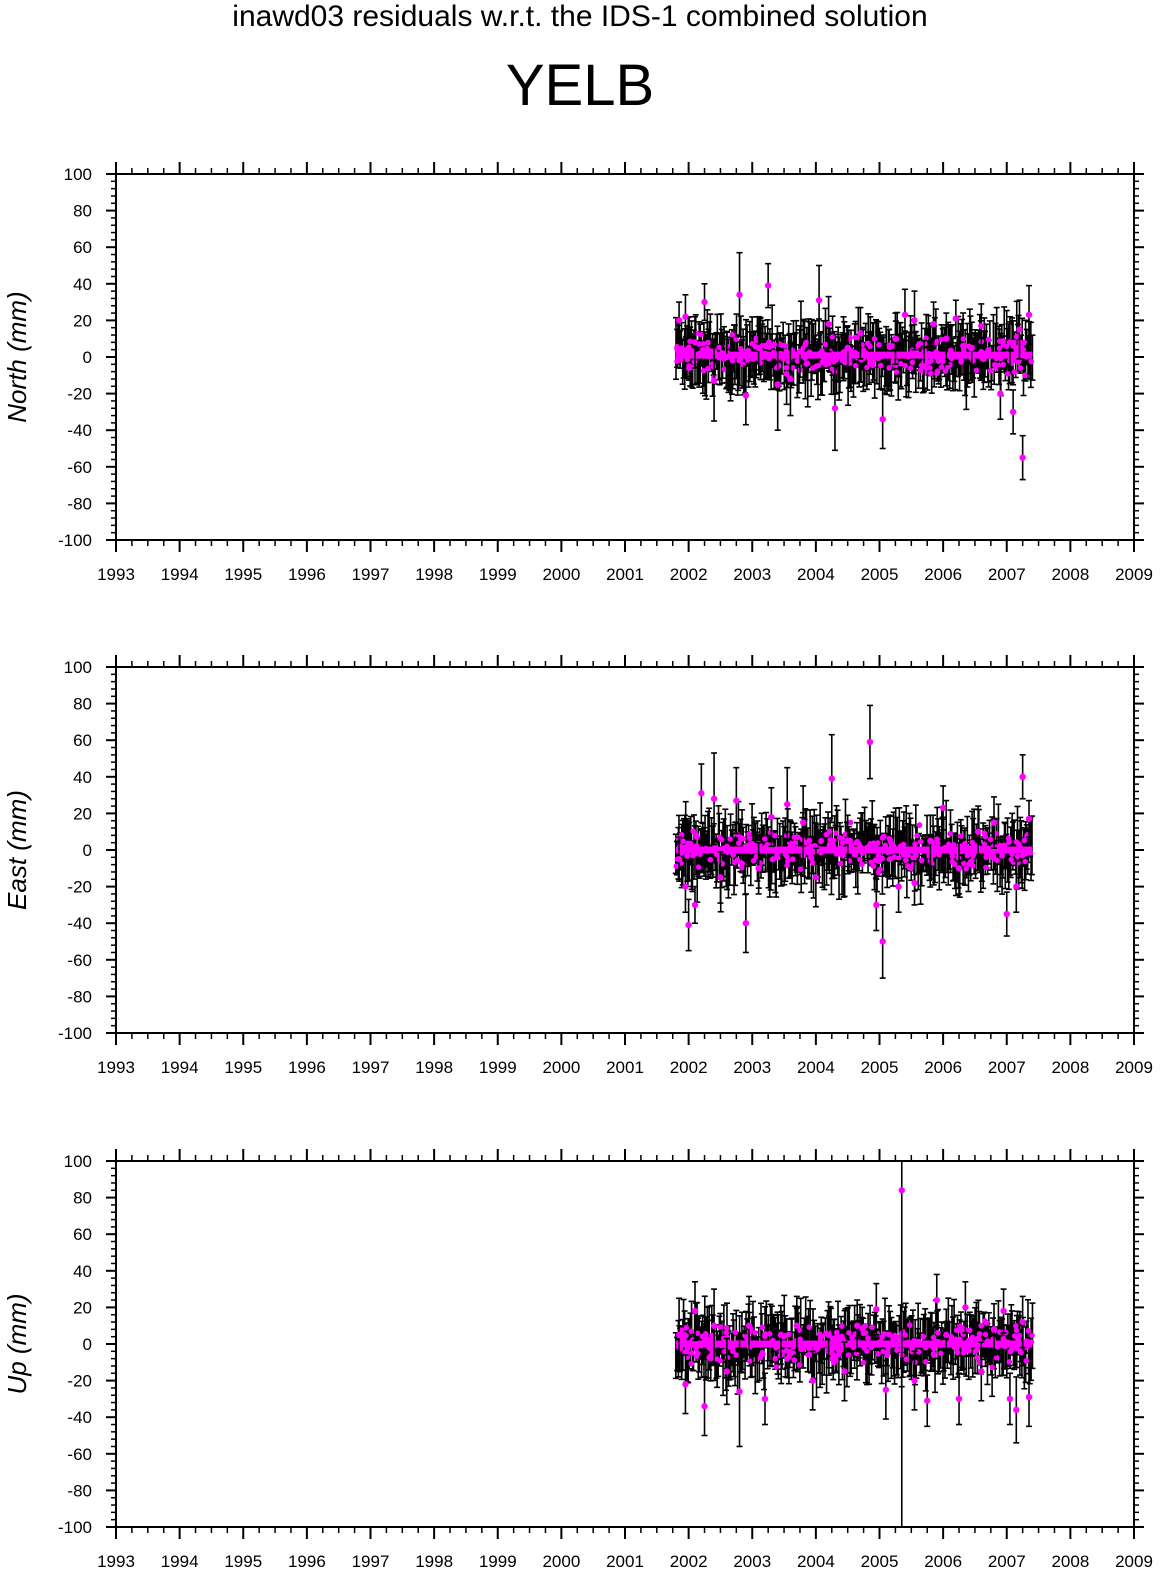  I want to click on x-tick-label: 1993, so click(116, 1561).